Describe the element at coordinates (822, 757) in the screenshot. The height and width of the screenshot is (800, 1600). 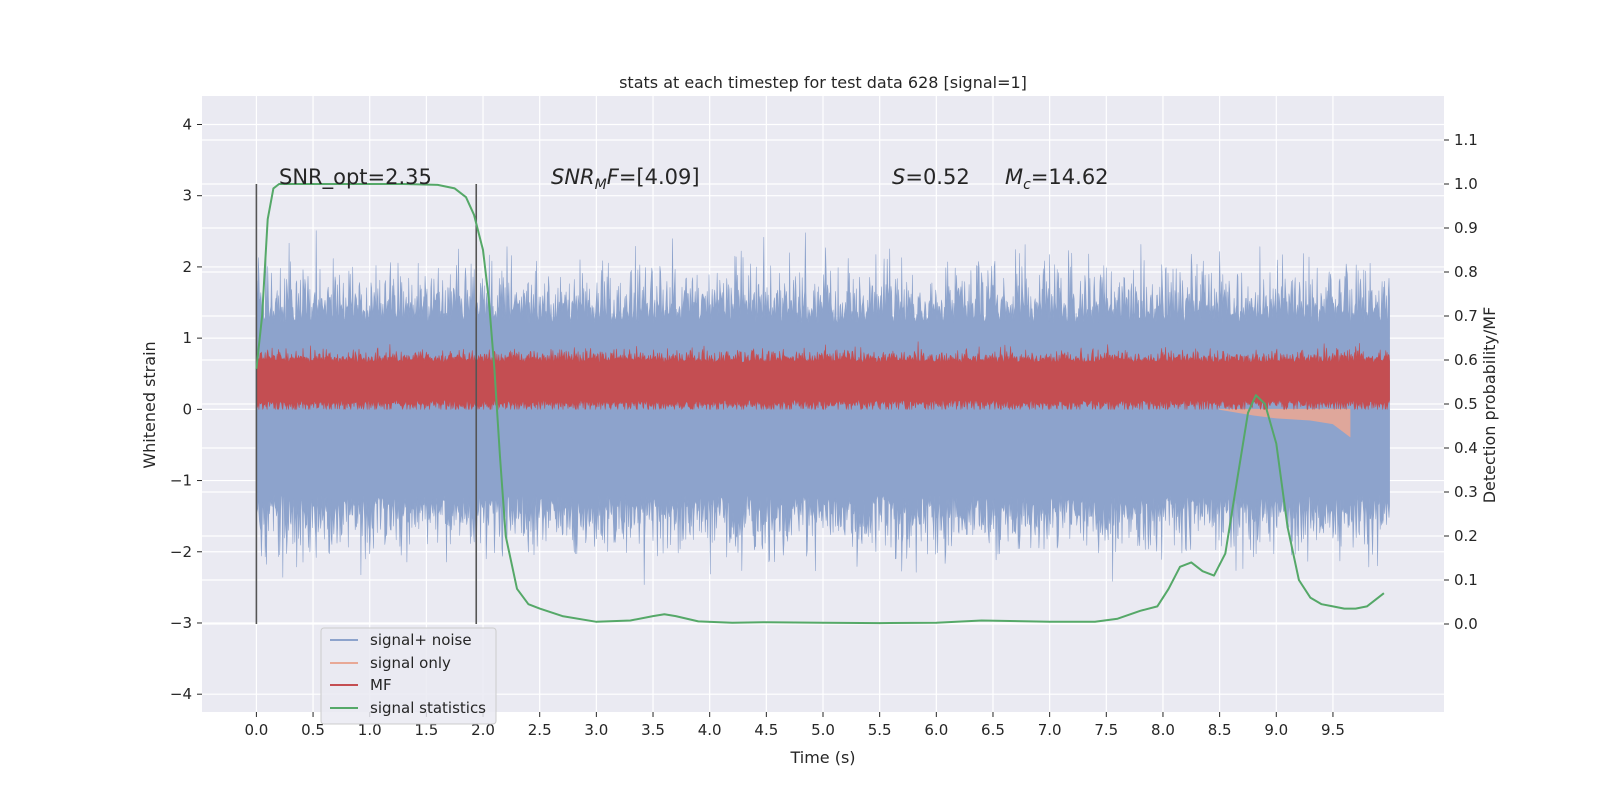
I see `x-axis-label: Time (s)` at that location.